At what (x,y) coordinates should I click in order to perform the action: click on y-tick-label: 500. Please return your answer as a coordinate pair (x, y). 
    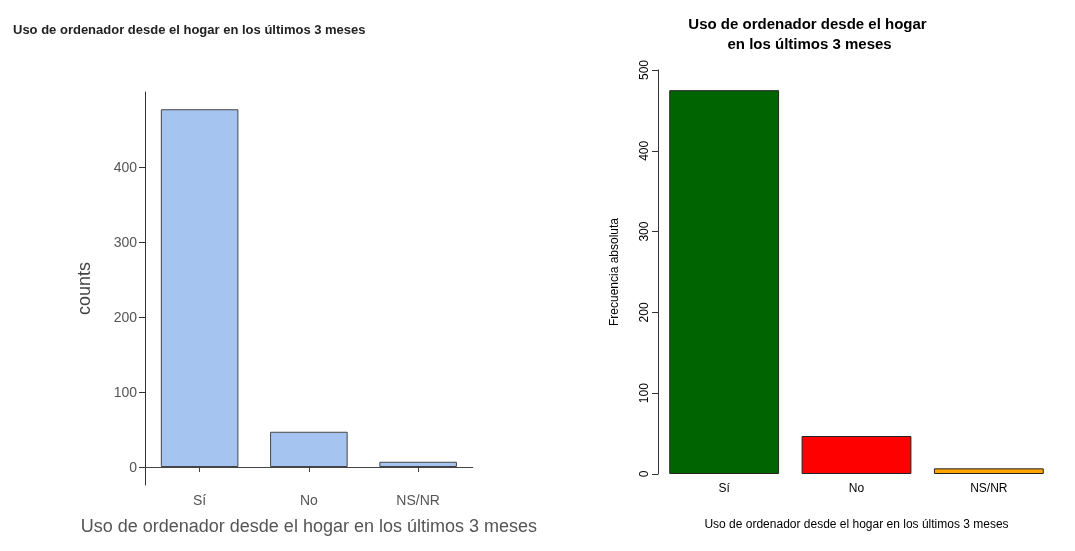
    Looking at the image, I should click on (644, 70).